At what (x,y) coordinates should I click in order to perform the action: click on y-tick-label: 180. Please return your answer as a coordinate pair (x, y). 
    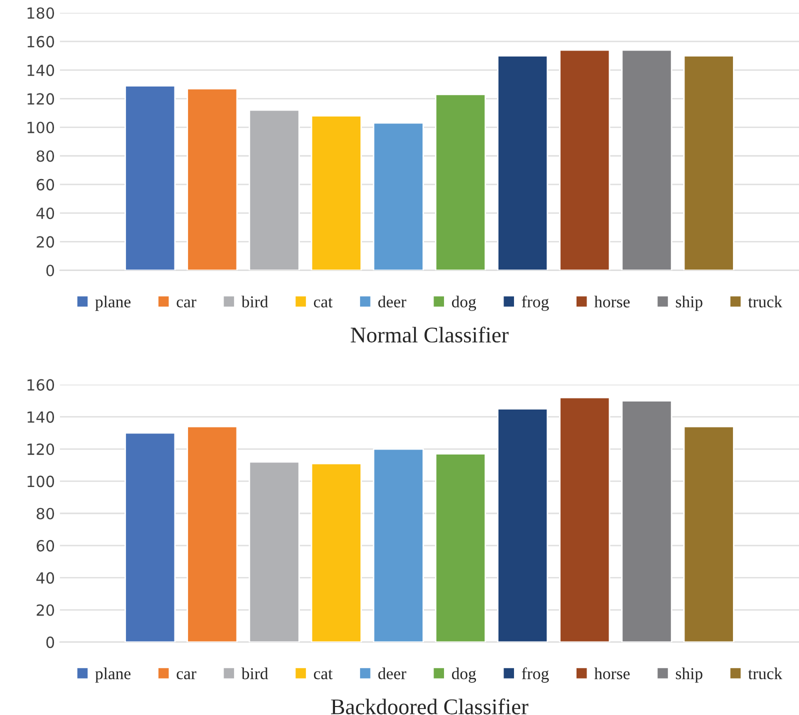
    Looking at the image, I should click on (41, 13).